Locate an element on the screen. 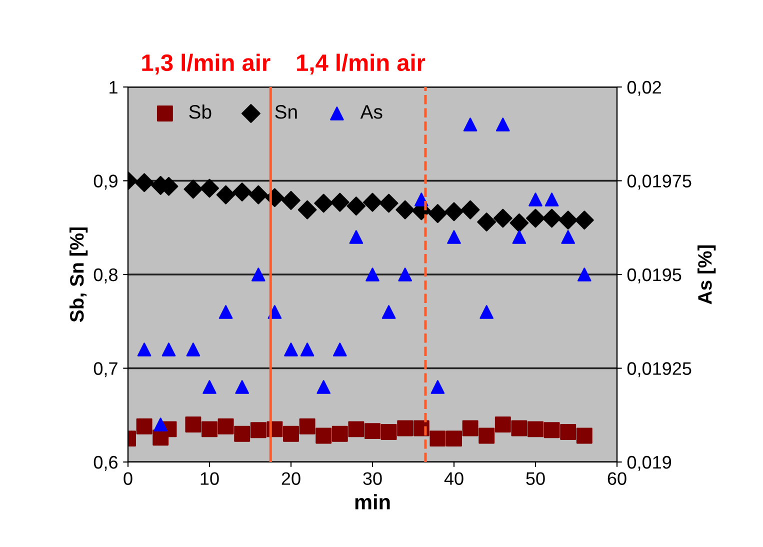 This screenshot has height=547, width=763. x-tick-label: 30 is located at coordinates (372, 478).